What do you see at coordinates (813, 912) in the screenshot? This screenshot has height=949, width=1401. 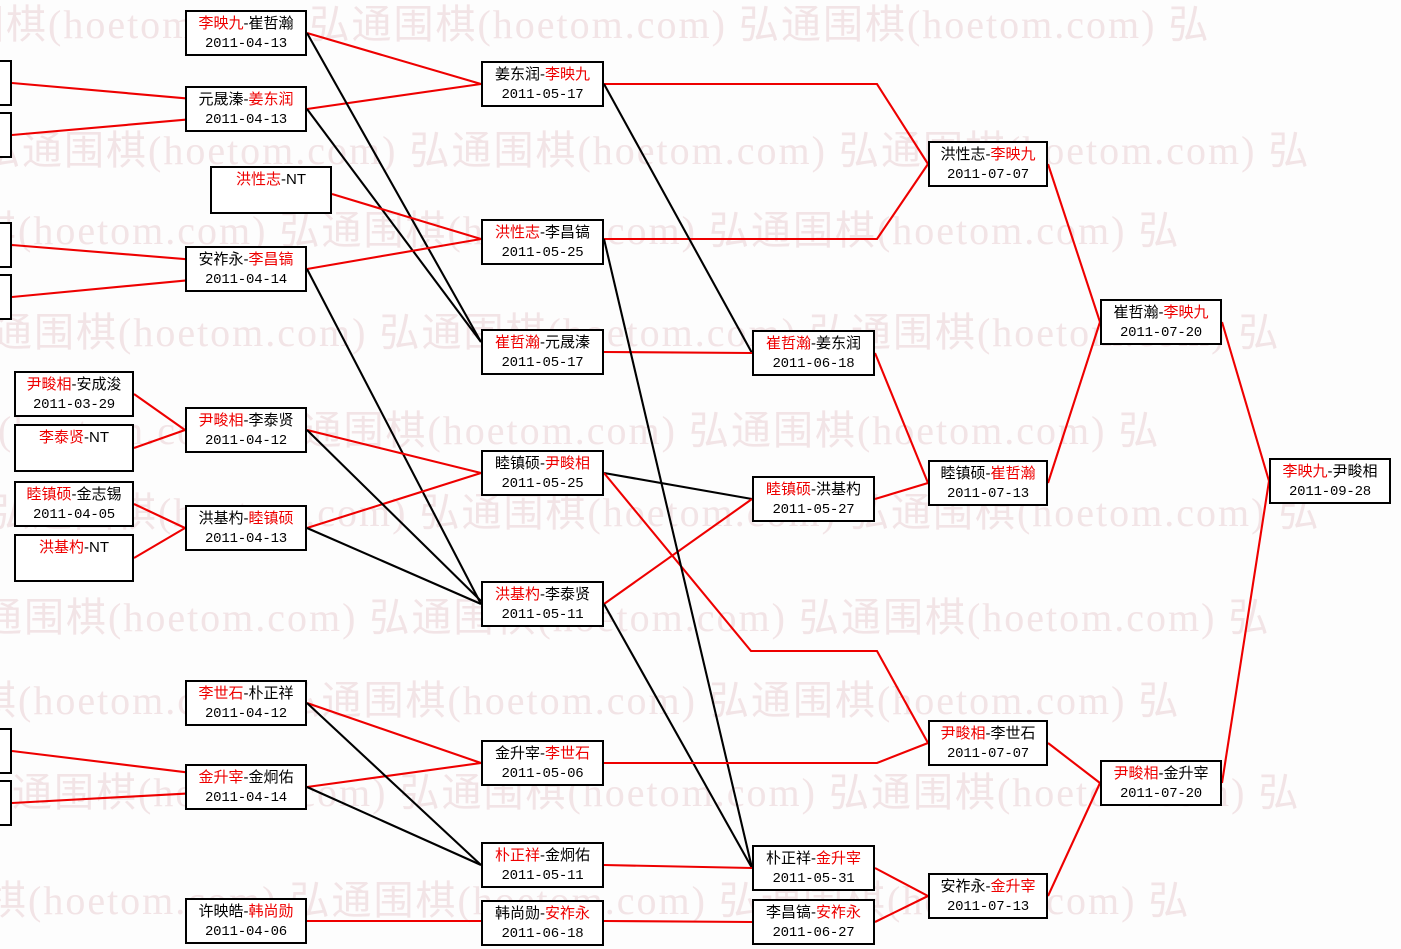 I see `match-players: 李昌镐-安祚永` at bounding box center [813, 912].